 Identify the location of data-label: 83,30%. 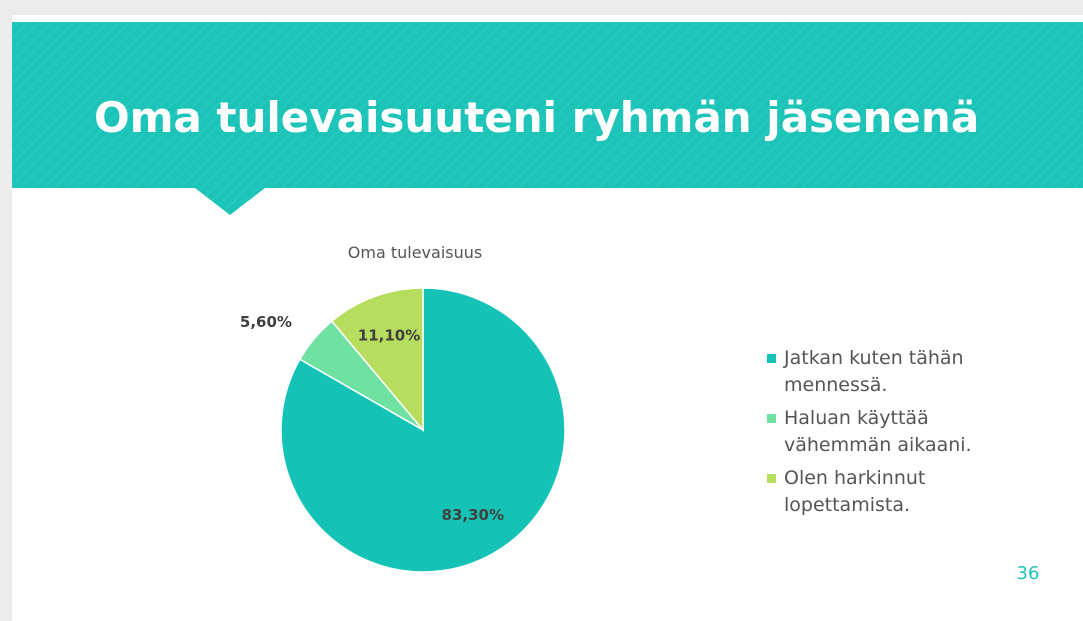
(473, 515).